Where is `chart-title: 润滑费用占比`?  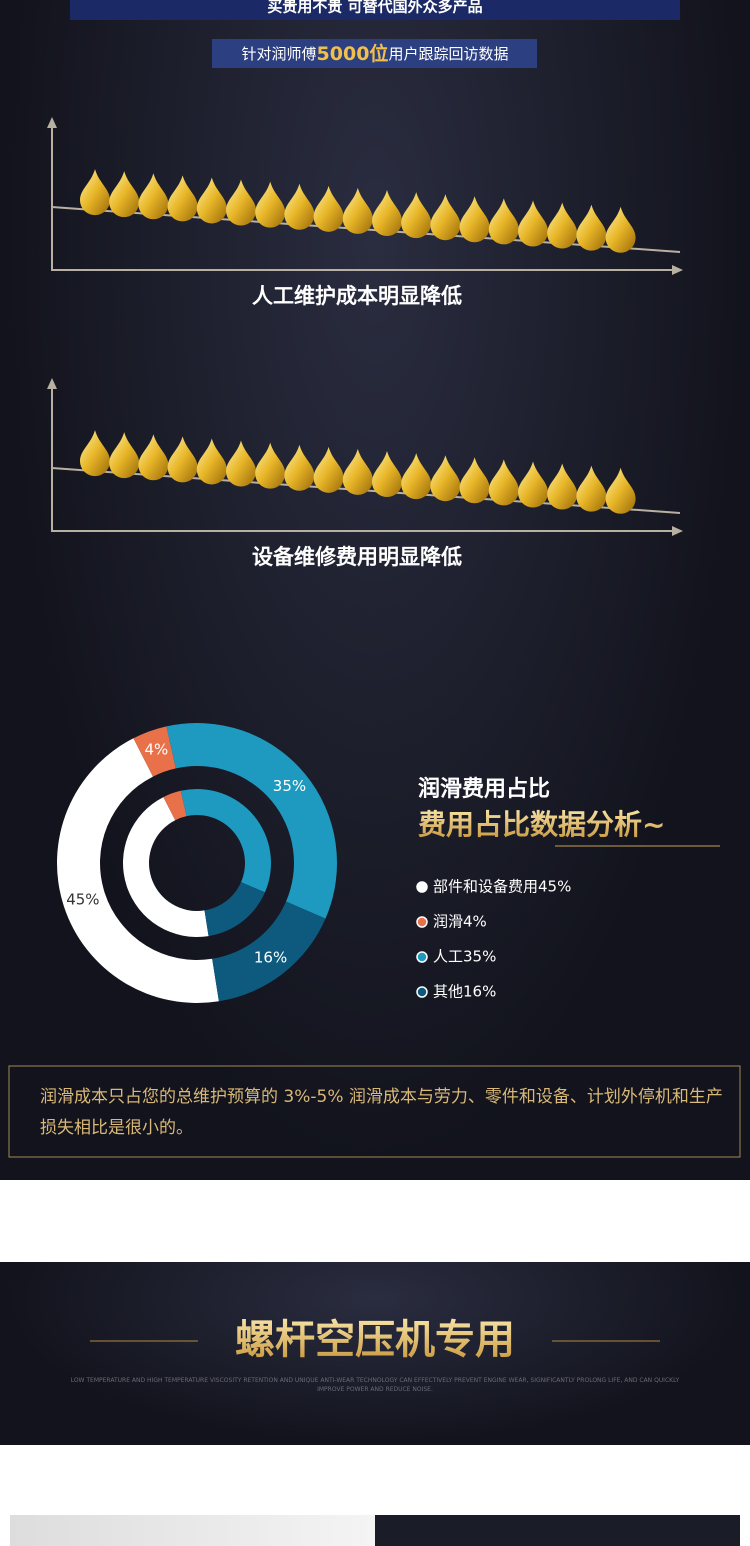
chart-title: 润滑费用占比 is located at coordinates (484, 789).